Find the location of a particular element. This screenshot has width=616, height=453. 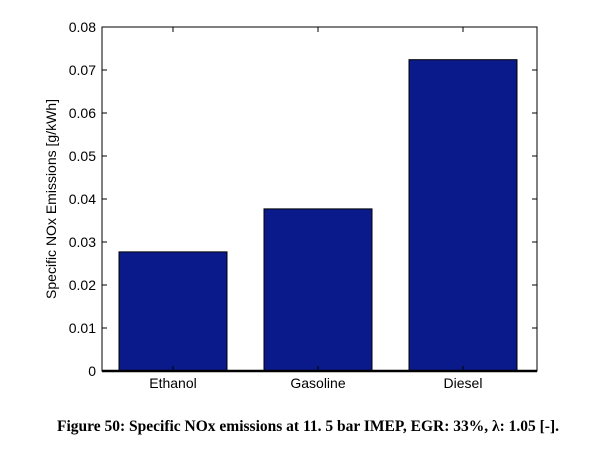

x-tick-label-diesel: Diesel is located at coordinates (463, 383).